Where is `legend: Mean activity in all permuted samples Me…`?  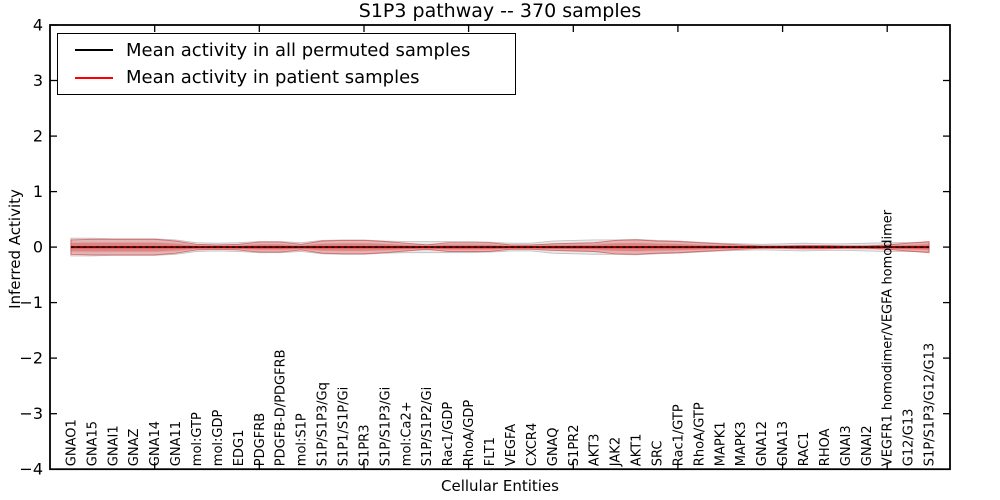 legend: Mean activity in all permuted samples Me… is located at coordinates (286, 64).